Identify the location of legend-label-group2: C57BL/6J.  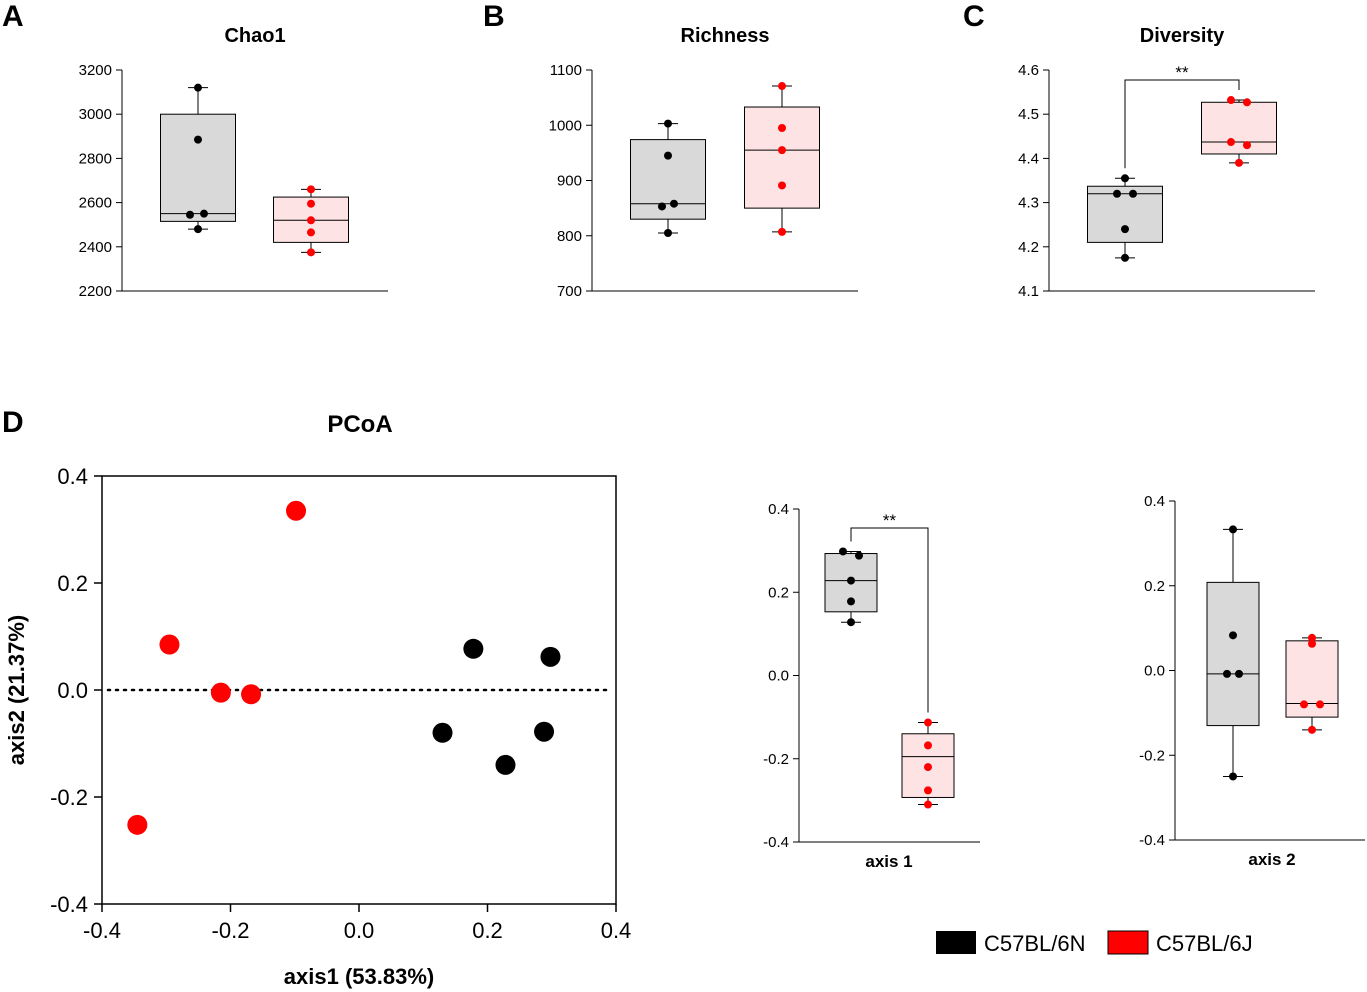
(1204, 943).